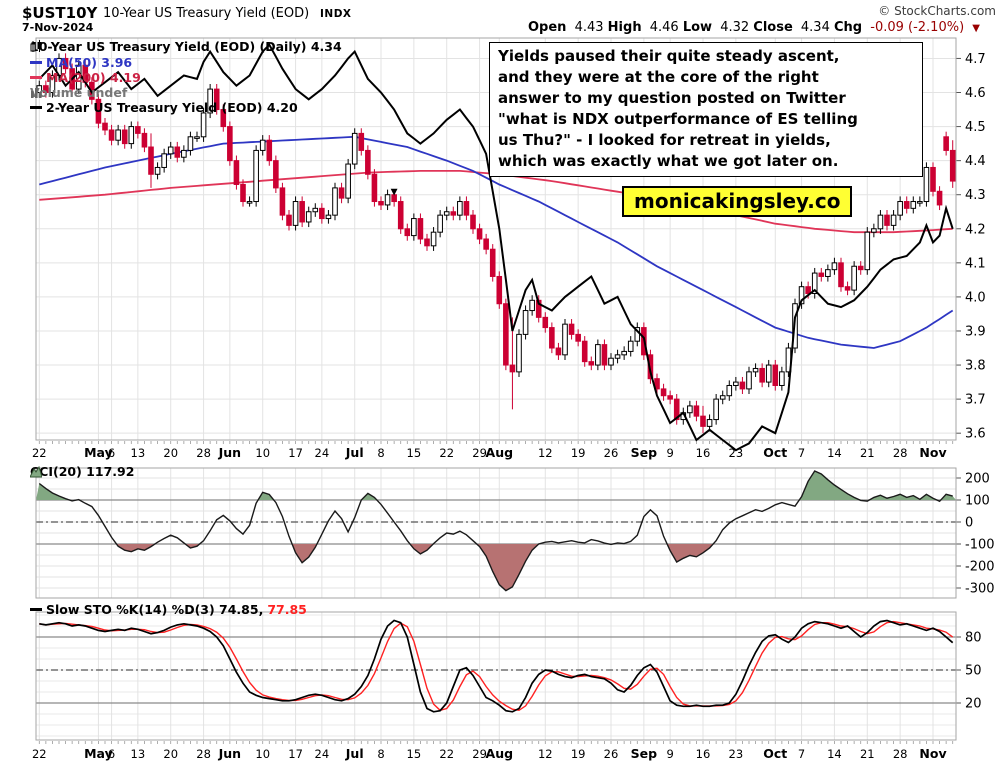  Describe the element at coordinates (545, 453) in the screenshot. I see `axis-label: 12` at that location.